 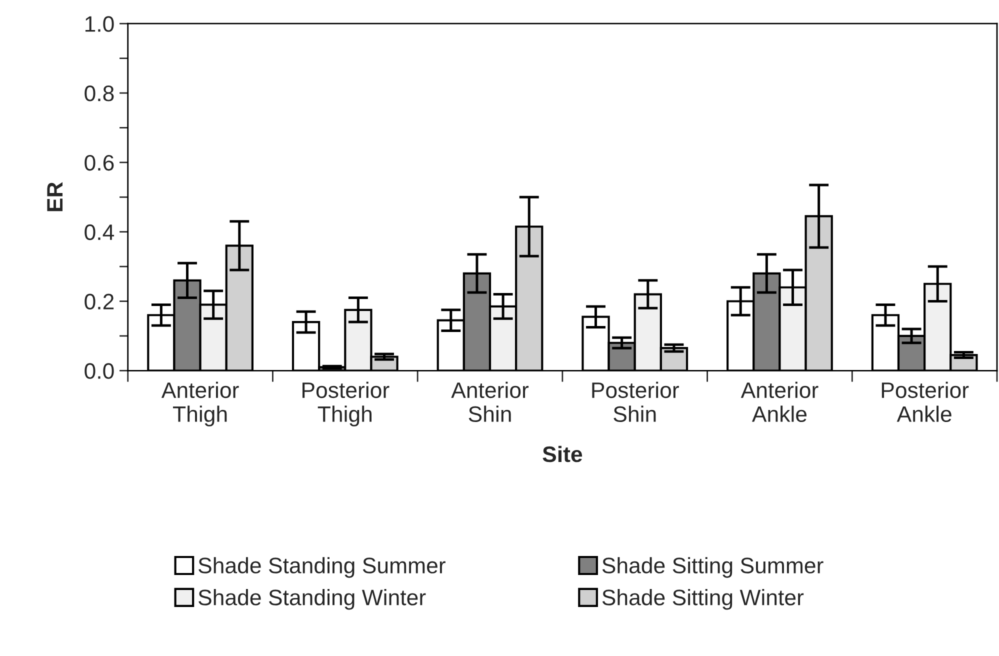 I want to click on y-axis-title: ER, so click(x=55, y=197).